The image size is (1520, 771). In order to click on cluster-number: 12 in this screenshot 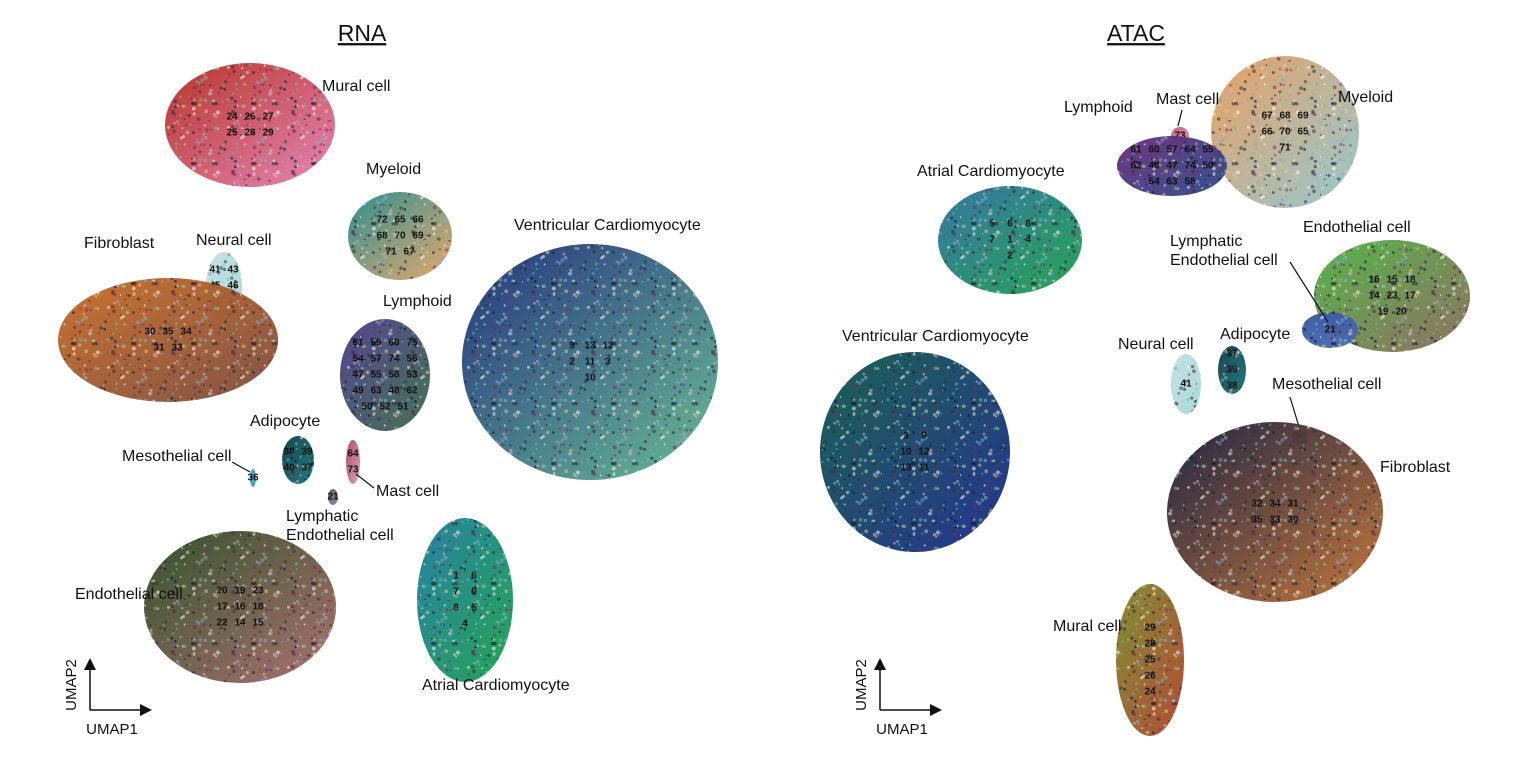, I will do `click(608, 346)`.